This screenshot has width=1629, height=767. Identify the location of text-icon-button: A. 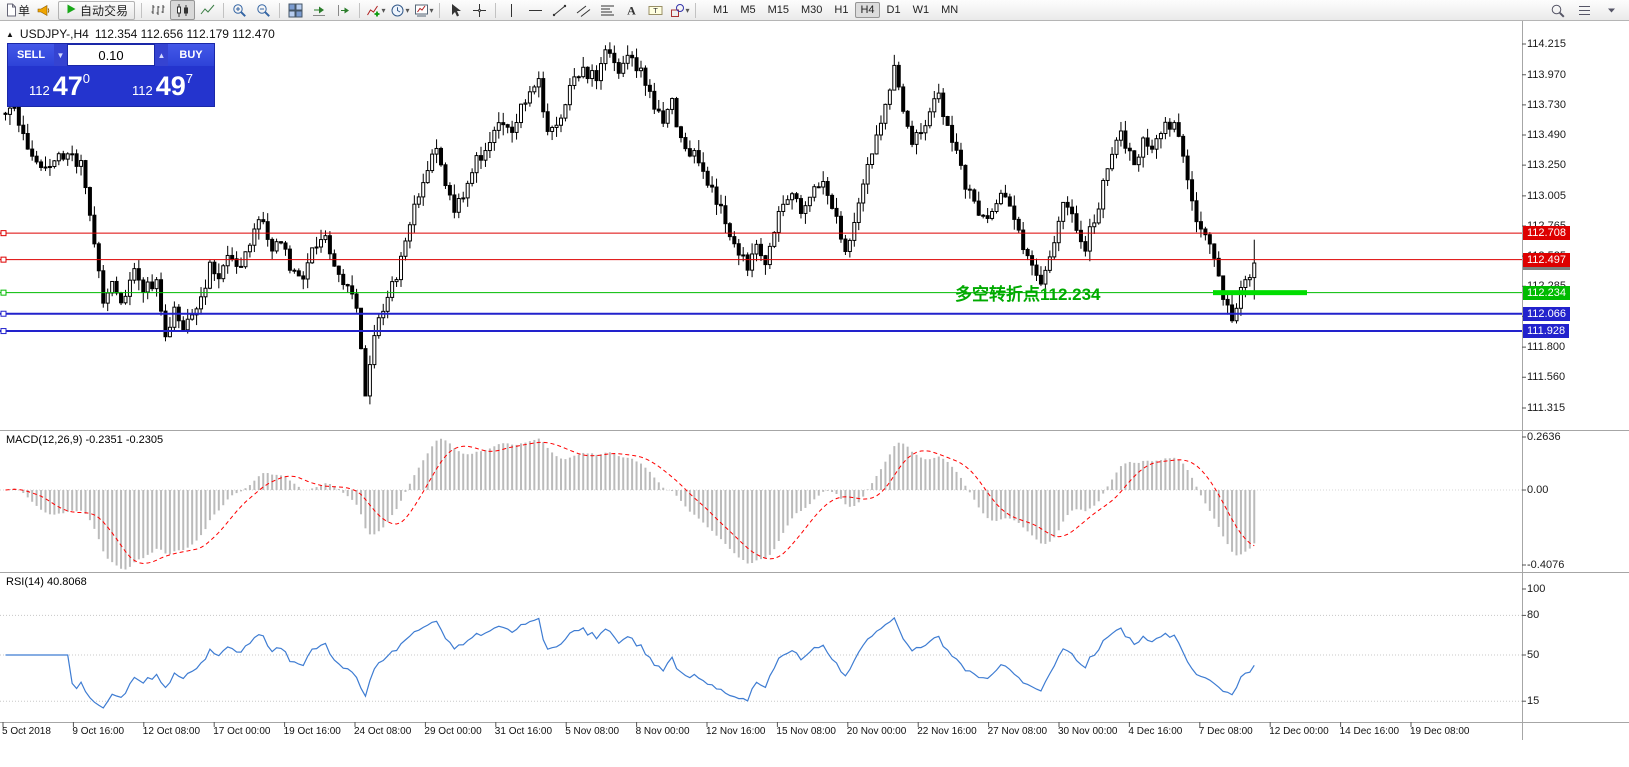
(631, 10).